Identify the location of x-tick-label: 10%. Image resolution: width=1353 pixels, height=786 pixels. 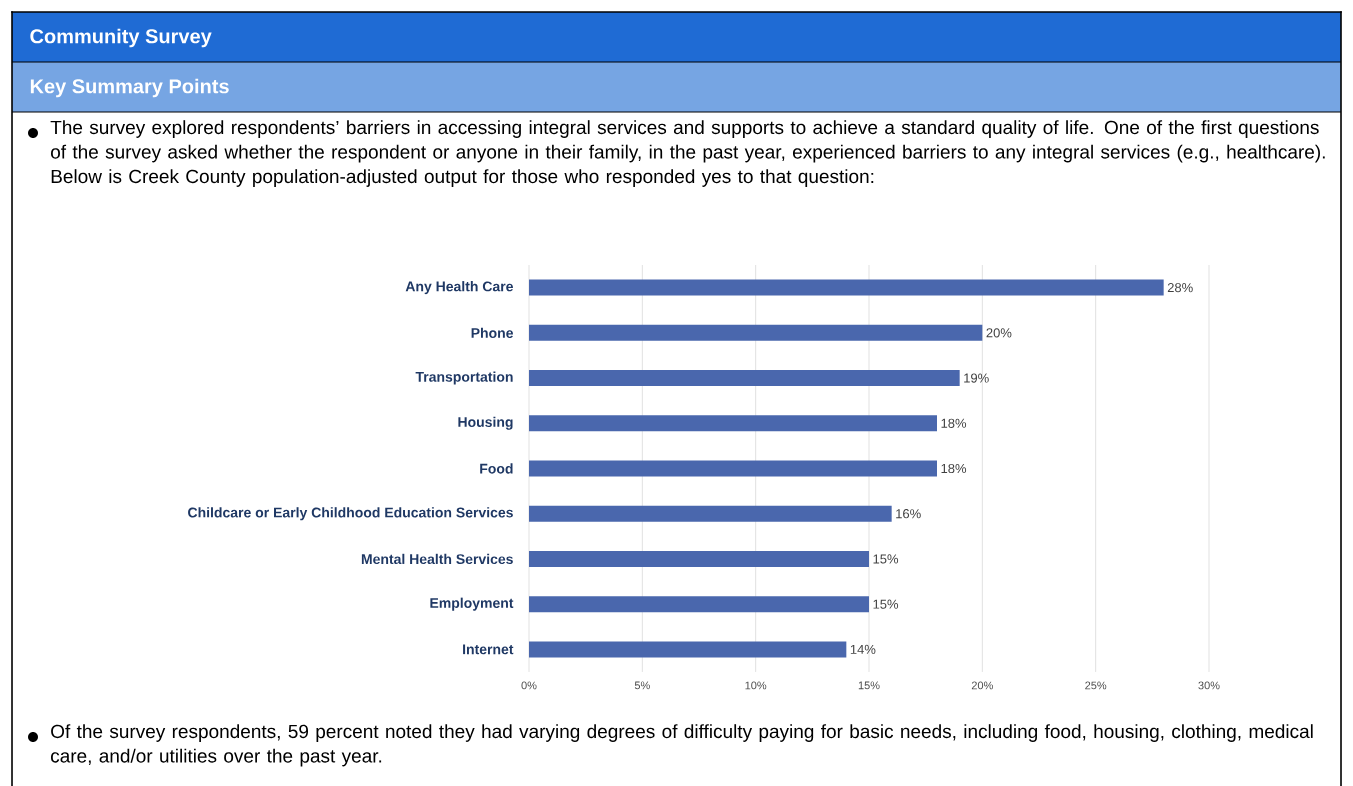
(756, 685).